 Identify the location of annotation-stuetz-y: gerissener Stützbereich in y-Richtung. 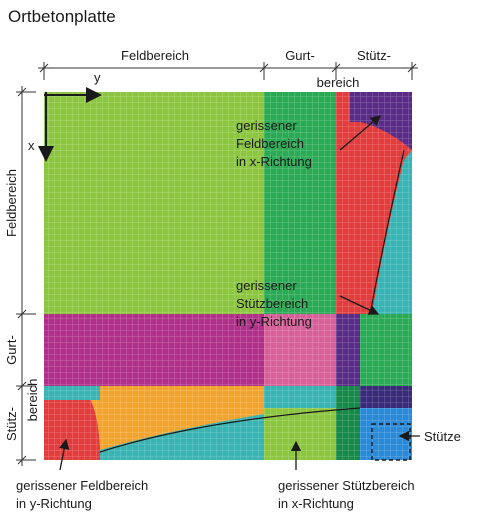
(274, 303).